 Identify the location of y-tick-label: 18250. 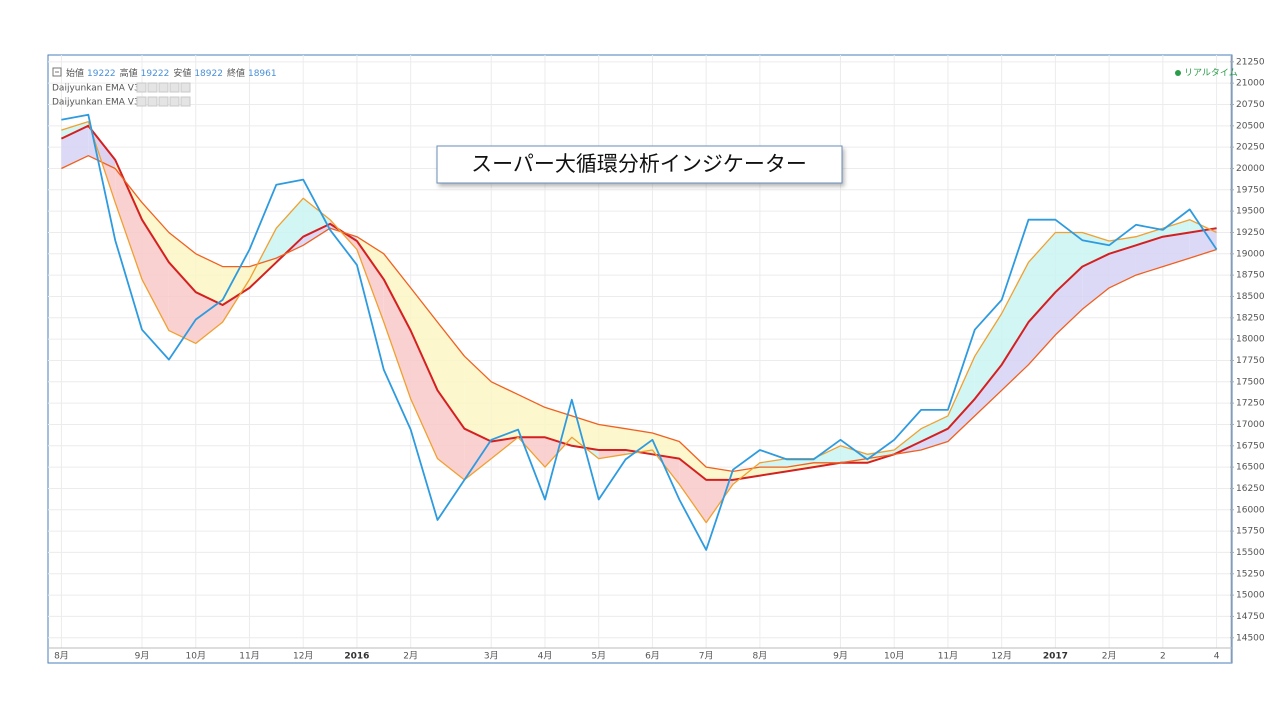
(1250, 318).